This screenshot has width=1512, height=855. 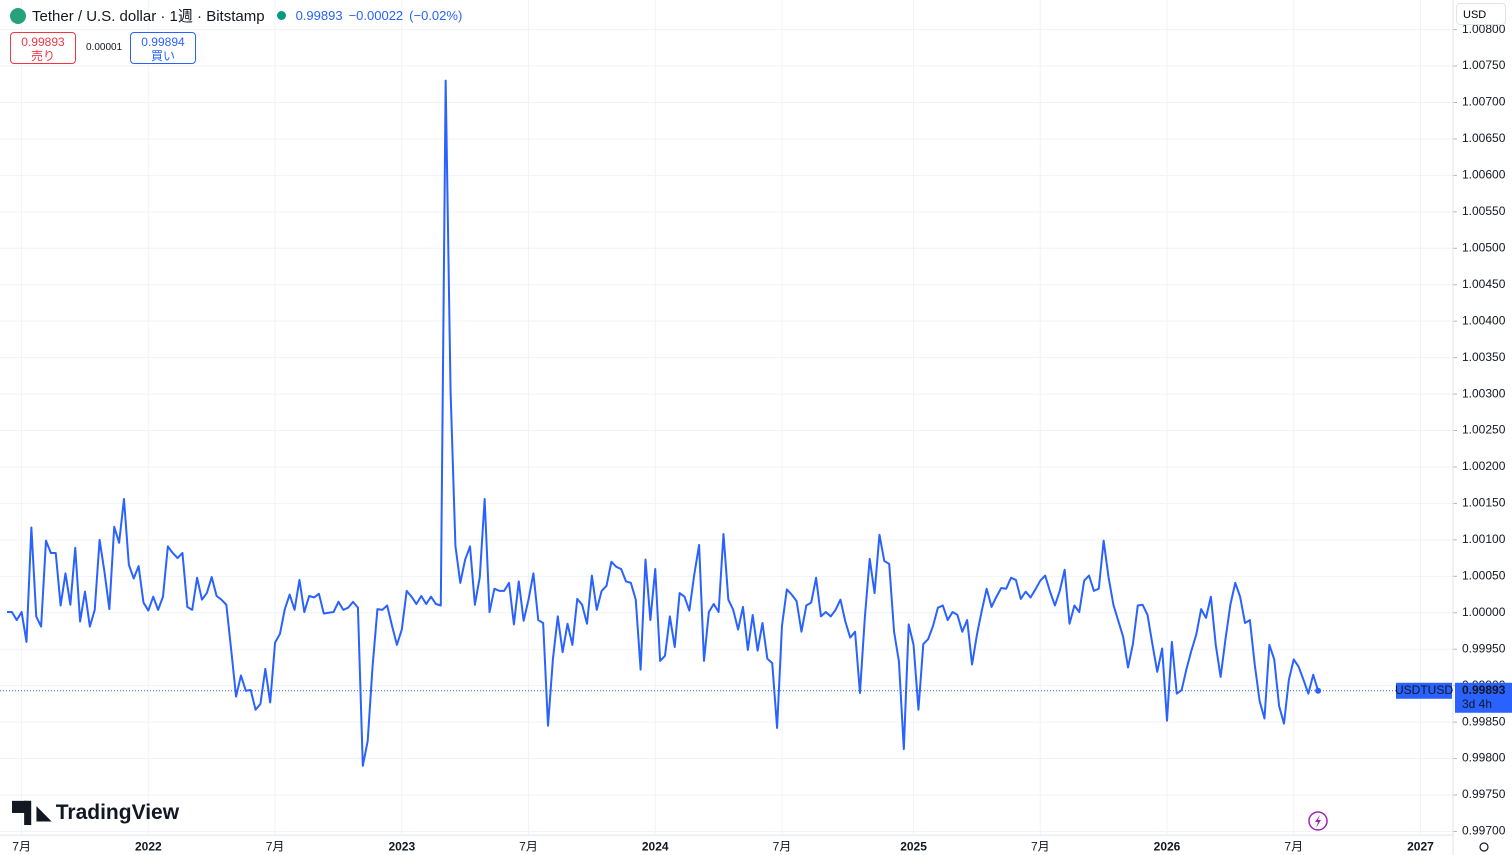 What do you see at coordinates (42, 56) in the screenshot?
I see `sell-label: 売り` at bounding box center [42, 56].